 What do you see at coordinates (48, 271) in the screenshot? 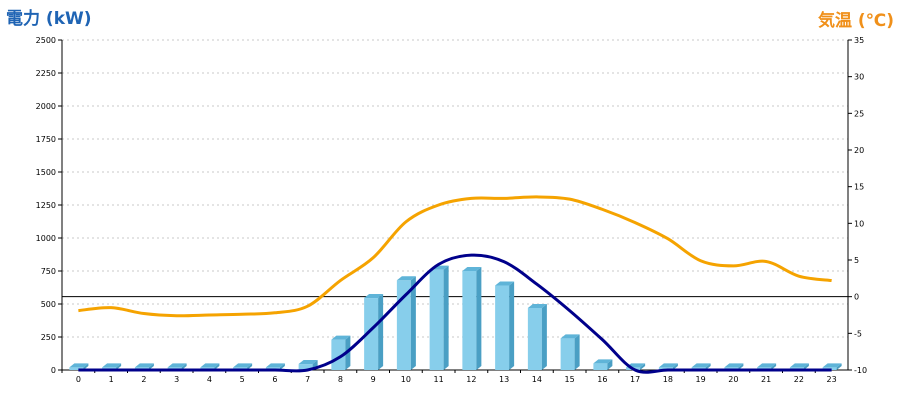
I see `left-tick-label: 750` at bounding box center [48, 271].